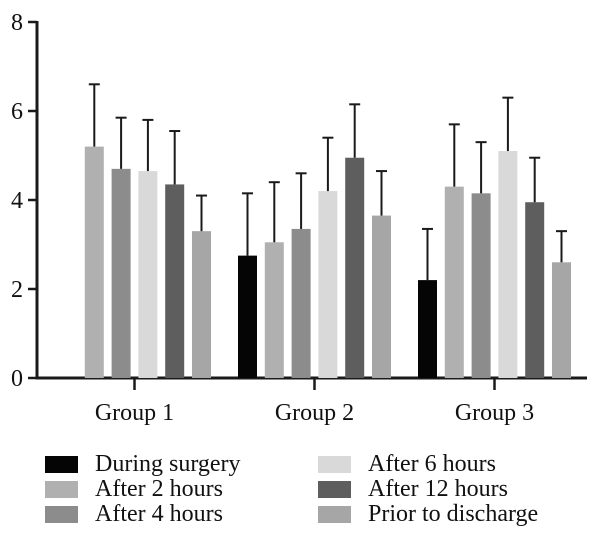 Image resolution: width=600 pixels, height=546 pixels. Describe the element at coordinates (453, 514) in the screenshot. I see `legend-label: Prior to discharge` at that location.